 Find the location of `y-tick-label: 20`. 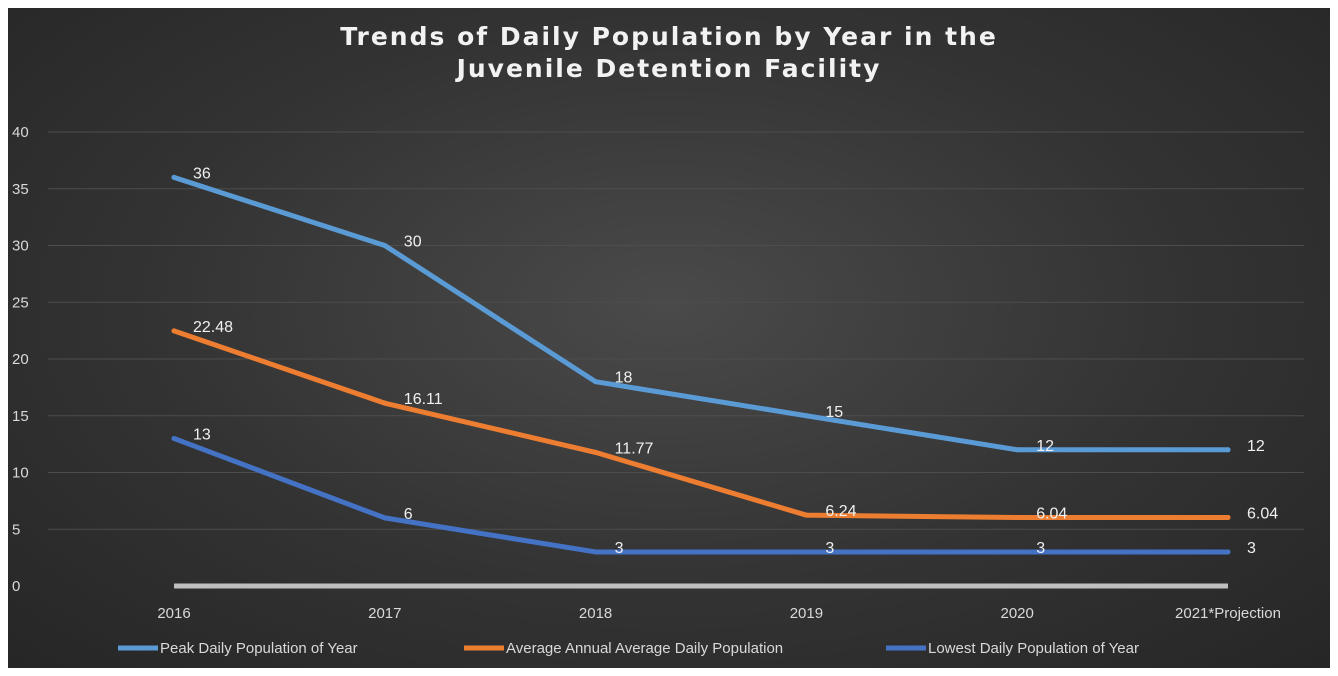

y-tick-label: 20 is located at coordinates (20, 359).